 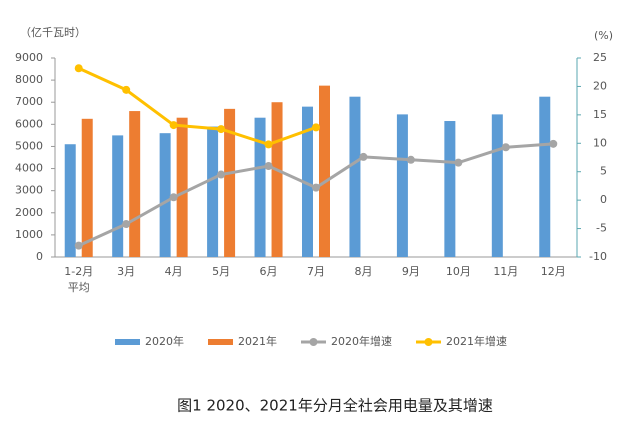 I want to click on x-tick-label-line: 6月, so click(x=269, y=271).